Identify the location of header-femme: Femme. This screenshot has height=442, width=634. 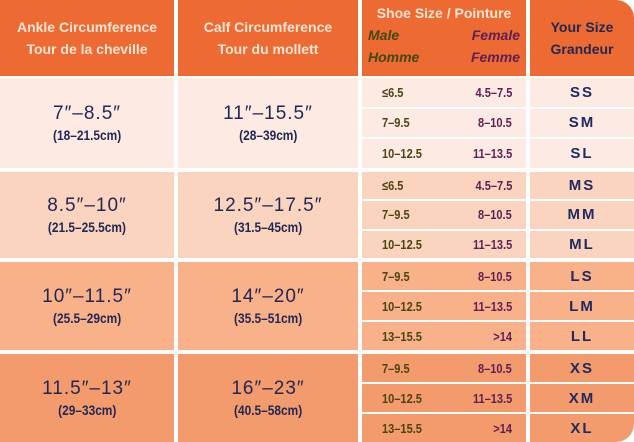
(495, 57).